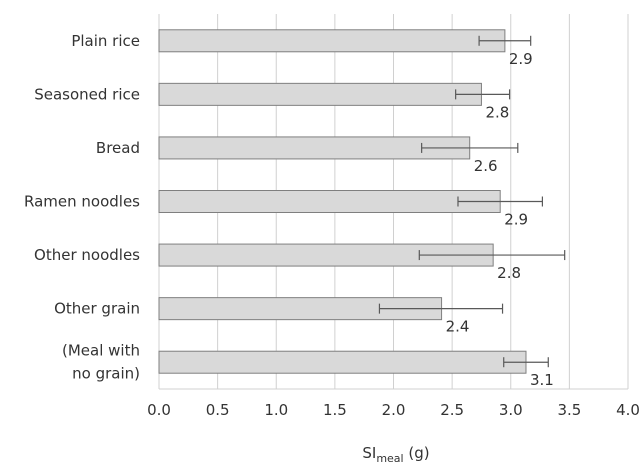 The image size is (641, 466). What do you see at coordinates (389, 458) in the screenshot?
I see `x-axis-title-subscript: meal` at bounding box center [389, 458].